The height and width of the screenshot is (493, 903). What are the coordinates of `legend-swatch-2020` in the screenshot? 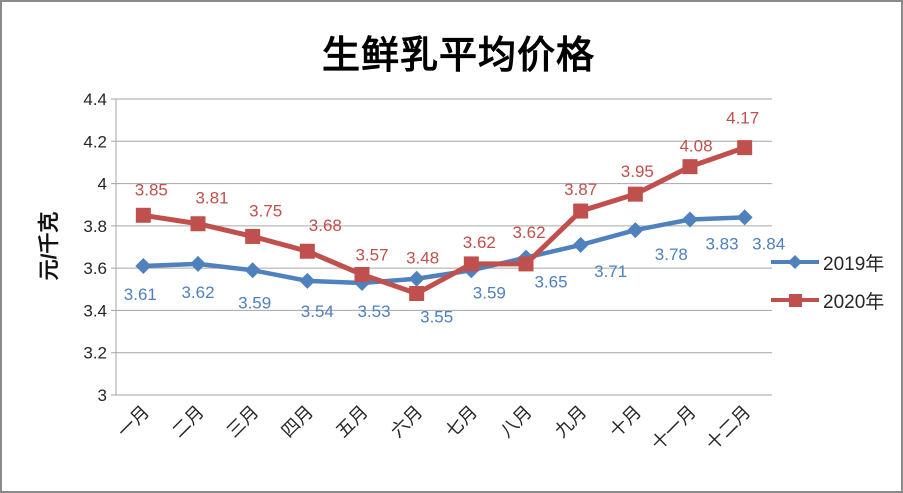 It's located at (795, 300).